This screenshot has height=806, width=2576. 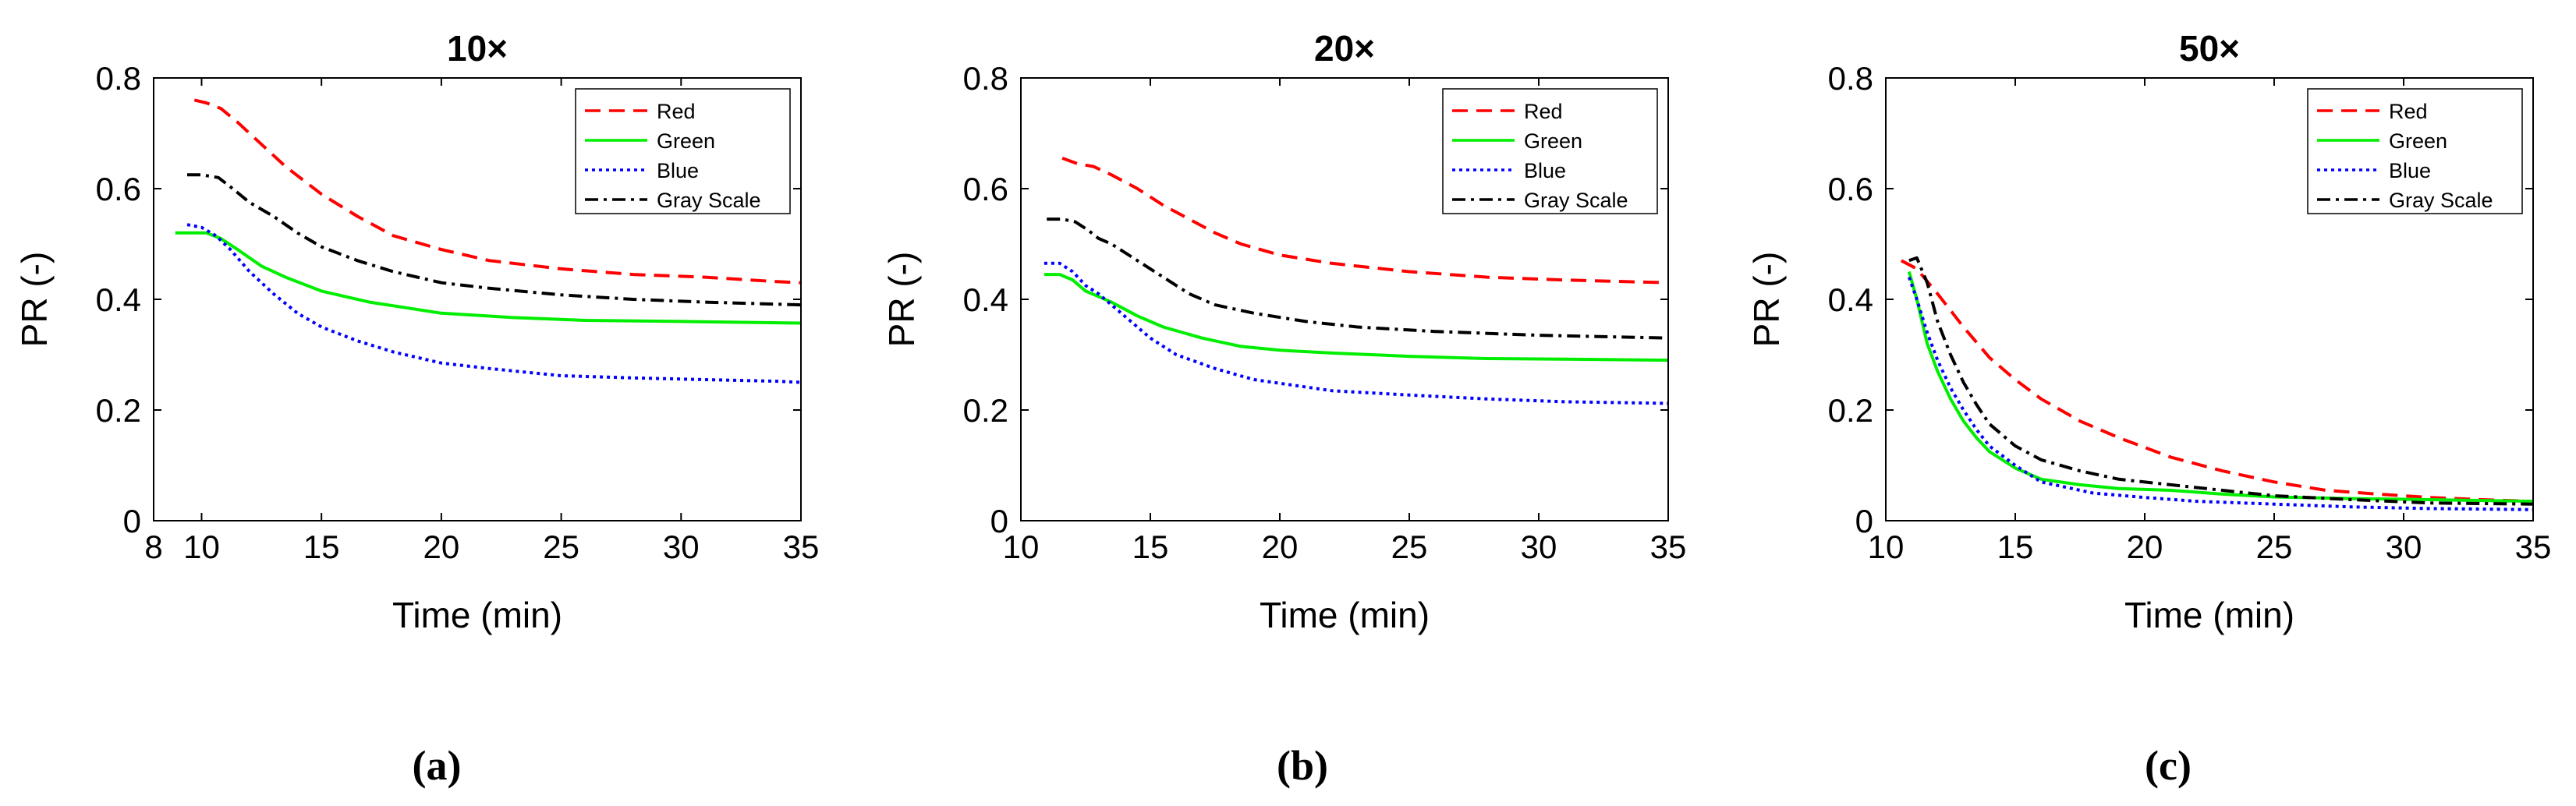 I want to click on panel-caption: (b), so click(x=1302, y=765).